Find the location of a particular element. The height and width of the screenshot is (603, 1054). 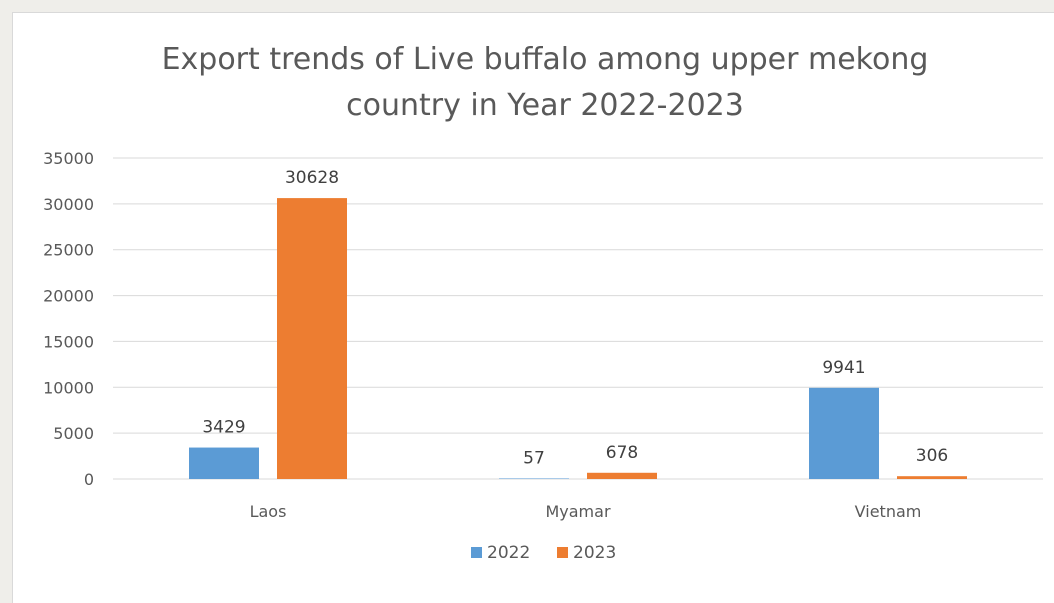

y-tick-label: 30000 is located at coordinates (68, 204).